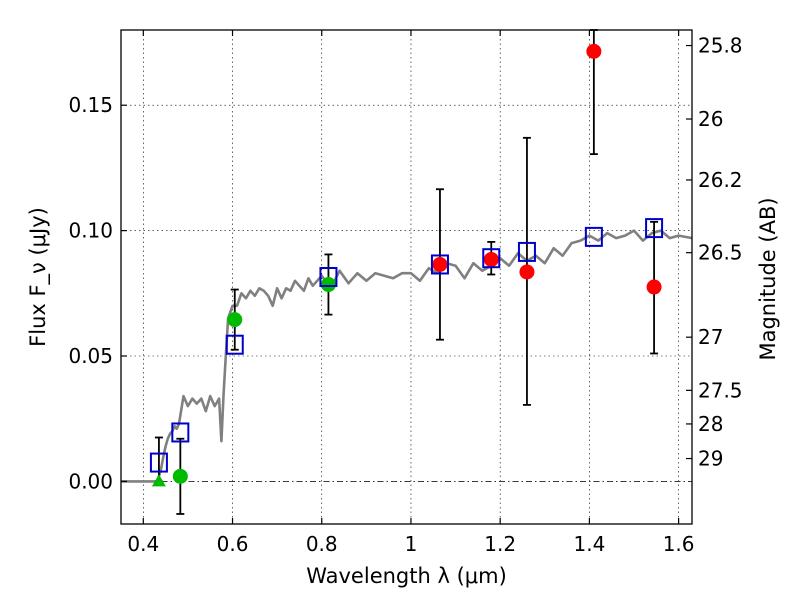  Describe the element at coordinates (710, 119) in the screenshot. I see `right-tick-label: 26` at that location.